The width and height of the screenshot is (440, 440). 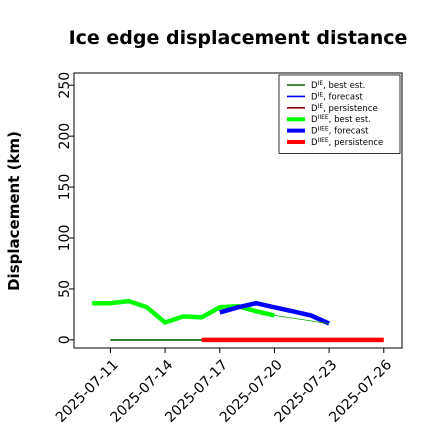 I want to click on plot-area, so click(x=238, y=320).